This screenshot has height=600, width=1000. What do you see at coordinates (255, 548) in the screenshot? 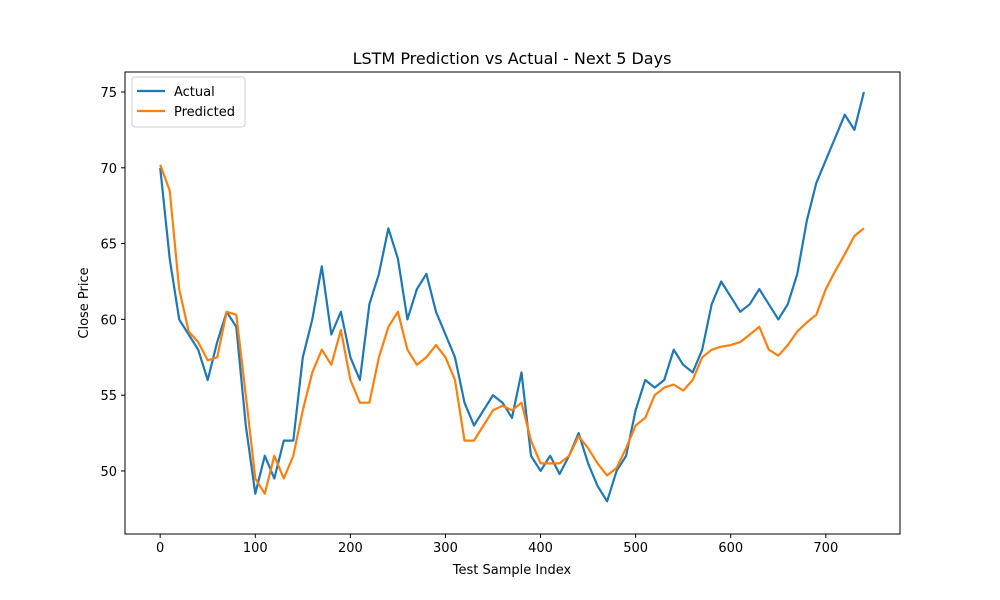
I see `x-tick-label: 100` at bounding box center [255, 548].